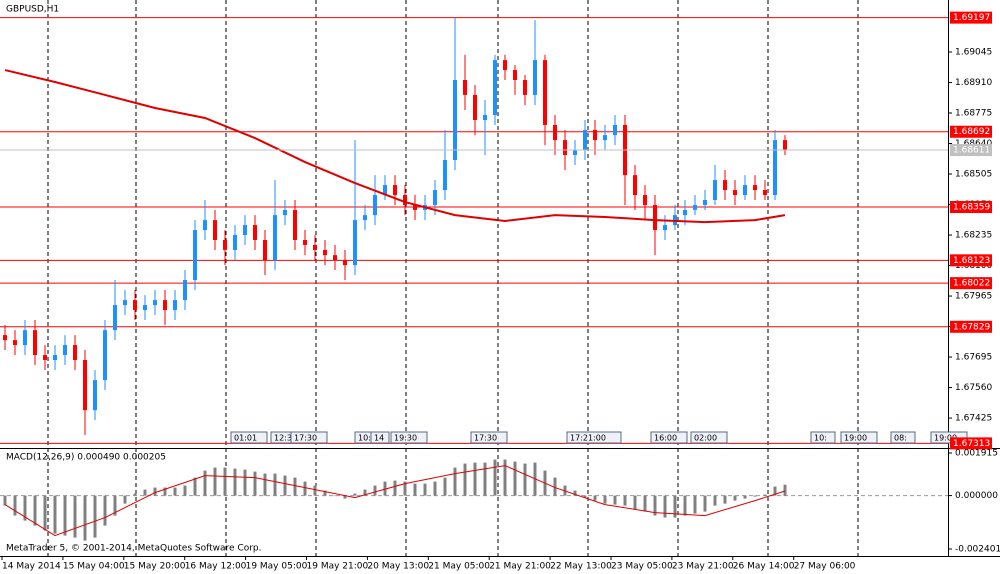 The width and height of the screenshot is (1000, 574). I want to click on event-label: 19:30, so click(405, 438).